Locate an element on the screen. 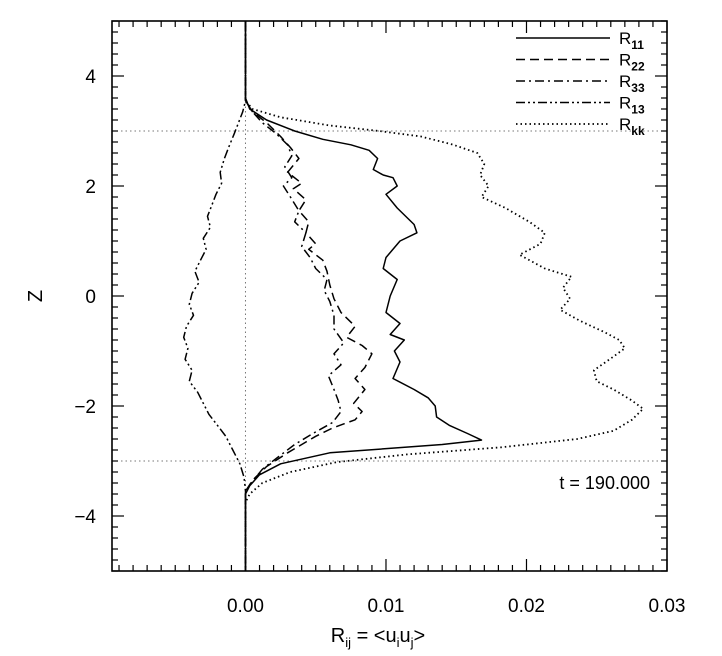 Image resolution: width=722 pixels, height=656 pixels. y-tick-label: 4 is located at coordinates (90, 77).